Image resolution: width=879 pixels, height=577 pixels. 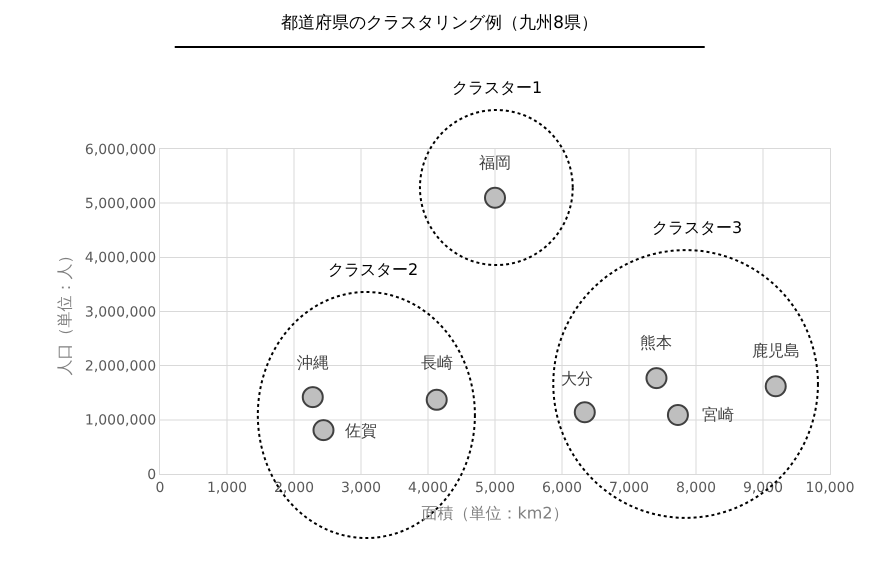 What do you see at coordinates (697, 227) in the screenshot?
I see `annotation: クラスター3` at bounding box center [697, 227].